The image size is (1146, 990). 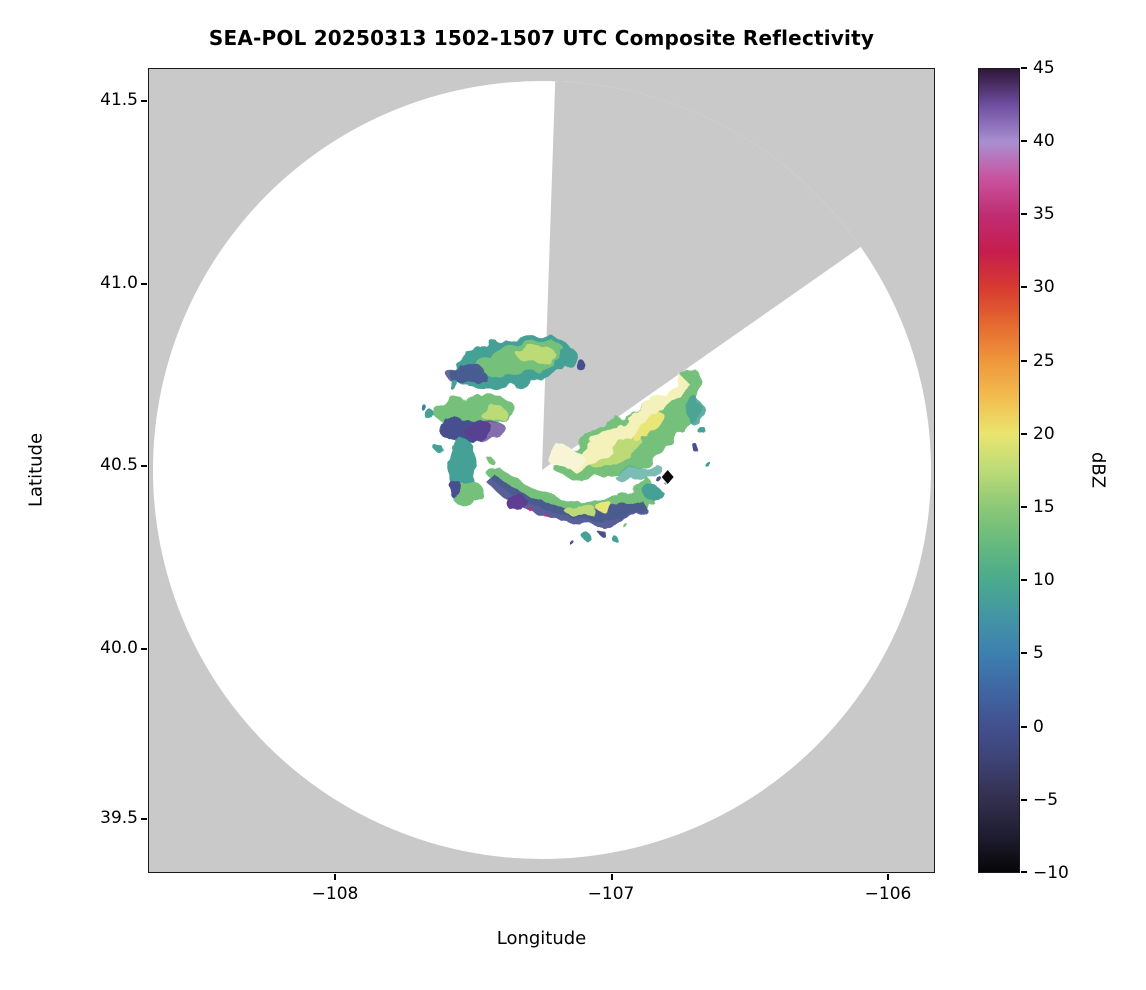 I want to click on colorbar-axis-label: dBZ, so click(x=1098, y=470).